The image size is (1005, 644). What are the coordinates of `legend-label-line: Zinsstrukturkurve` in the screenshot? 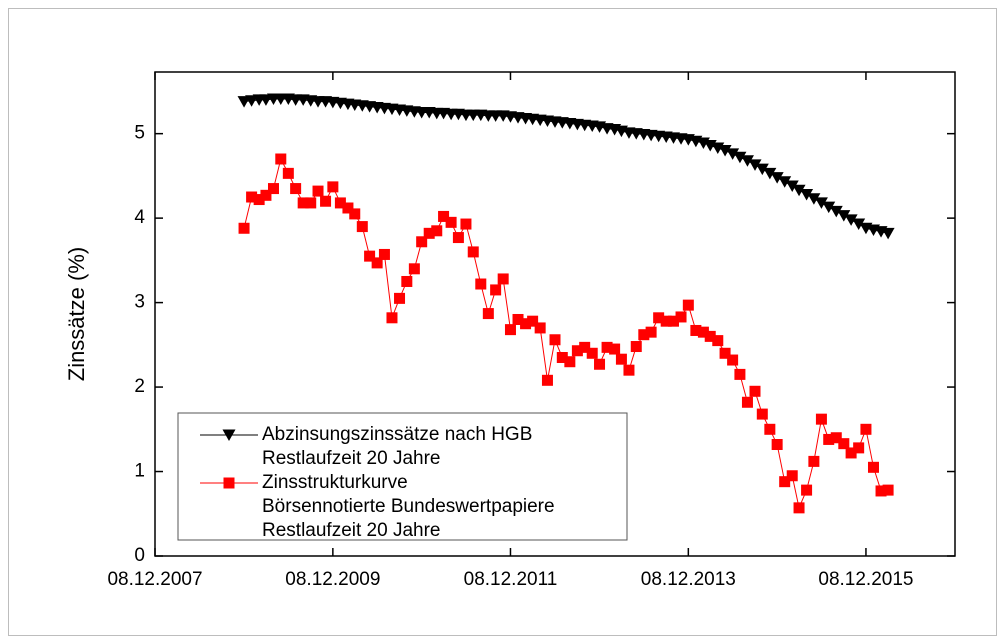 It's located at (335, 482).